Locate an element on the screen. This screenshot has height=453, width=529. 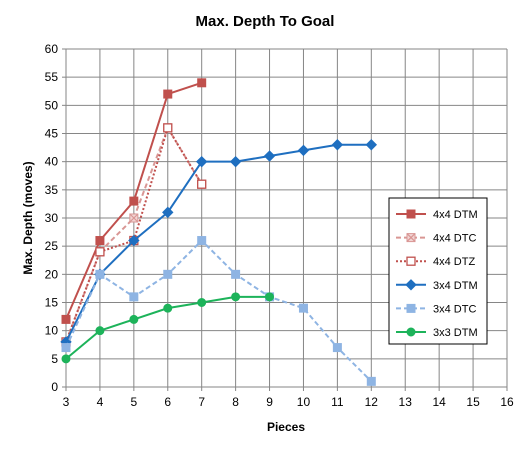
x-tick-label: 10 is located at coordinates (304, 402).